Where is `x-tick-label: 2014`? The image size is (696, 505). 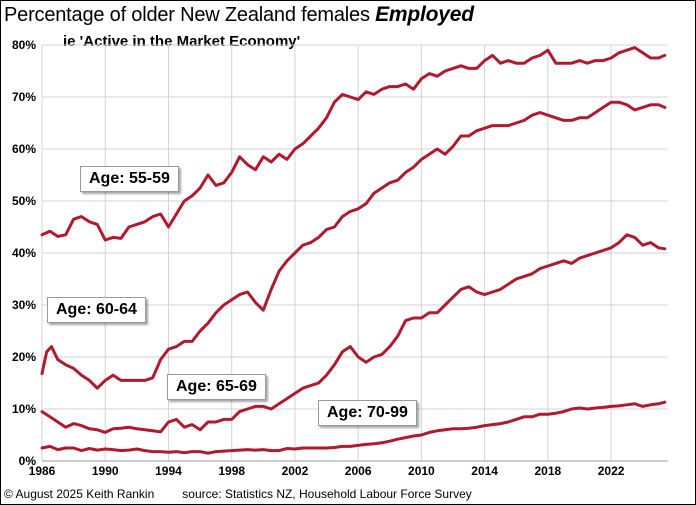
x-tick-label: 2014 is located at coordinates (484, 471).